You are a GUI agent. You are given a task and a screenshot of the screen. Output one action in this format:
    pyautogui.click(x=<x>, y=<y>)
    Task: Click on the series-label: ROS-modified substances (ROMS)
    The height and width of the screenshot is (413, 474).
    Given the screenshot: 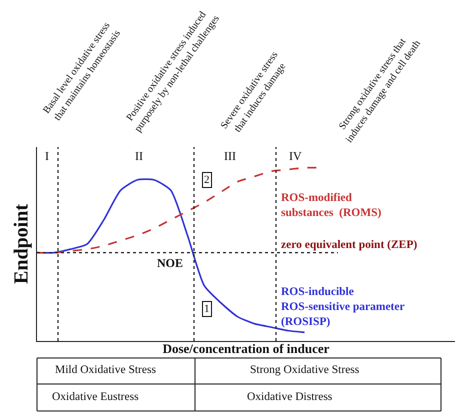 What is the action you would take?
    pyautogui.click(x=331, y=205)
    